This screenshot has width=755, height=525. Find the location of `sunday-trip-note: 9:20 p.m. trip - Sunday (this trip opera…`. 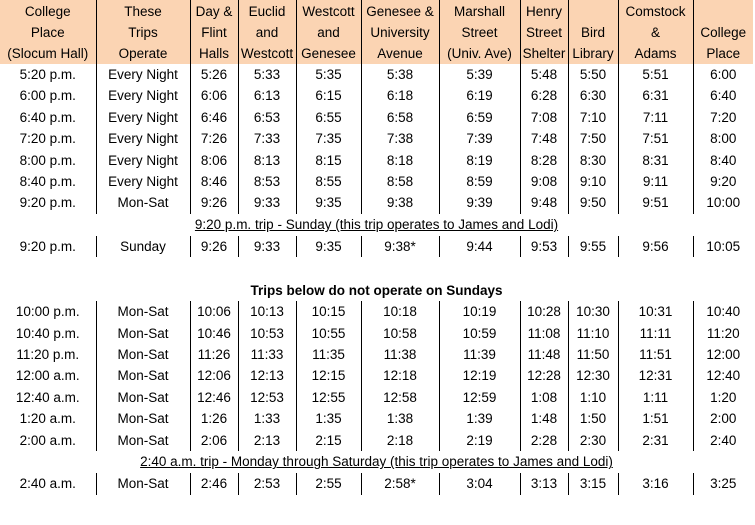

sunday-trip-note: 9:20 p.m. trip - Sunday (this trip opera… is located at coordinates (376, 225).